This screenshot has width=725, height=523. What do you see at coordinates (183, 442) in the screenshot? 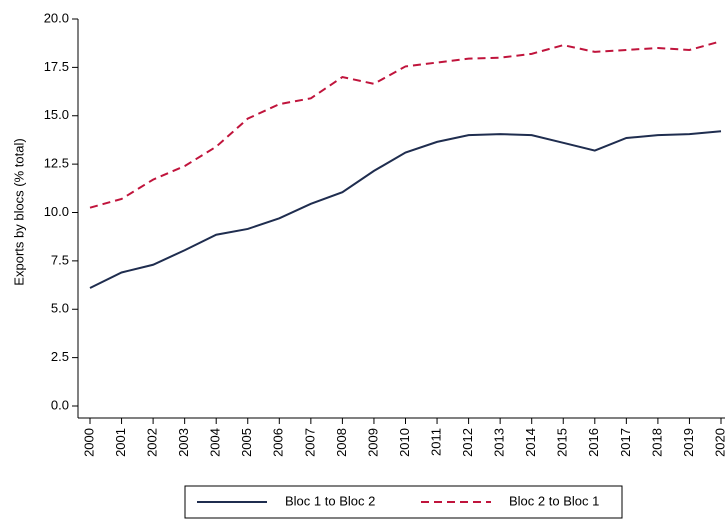
I see `x-tick-label: 2003` at bounding box center [183, 442].